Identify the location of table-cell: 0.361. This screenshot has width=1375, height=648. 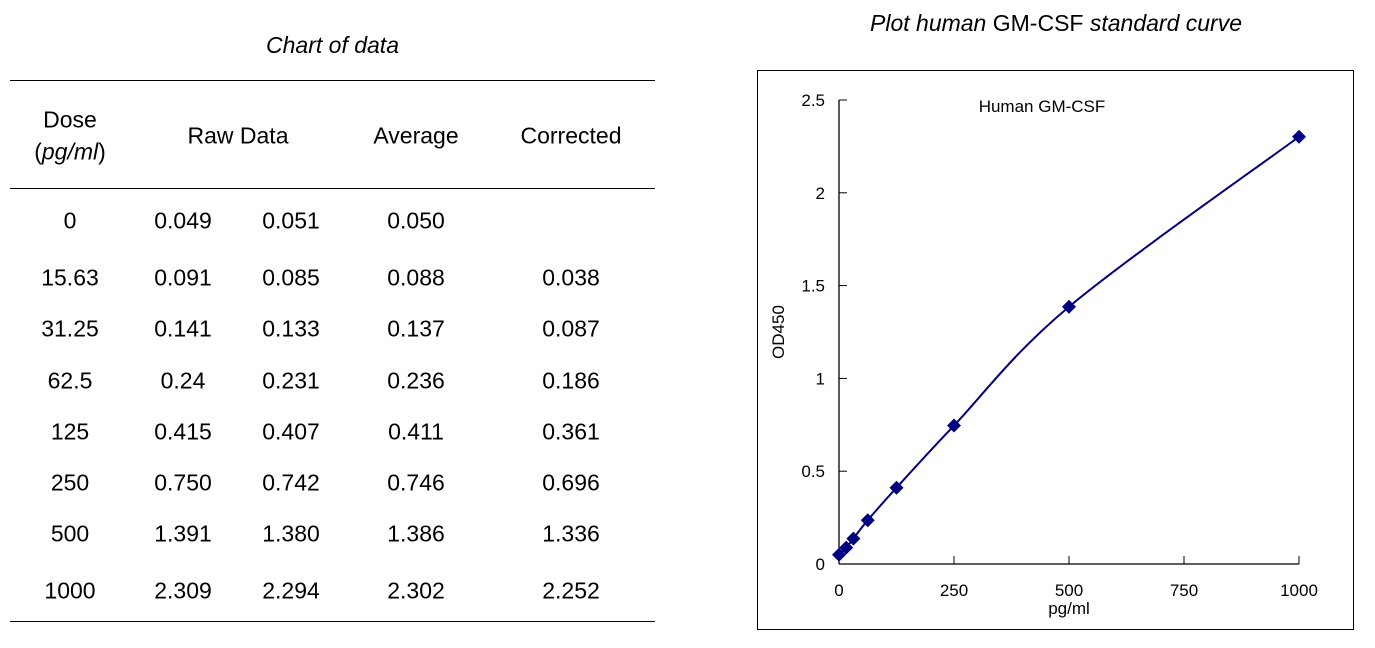
(571, 431).